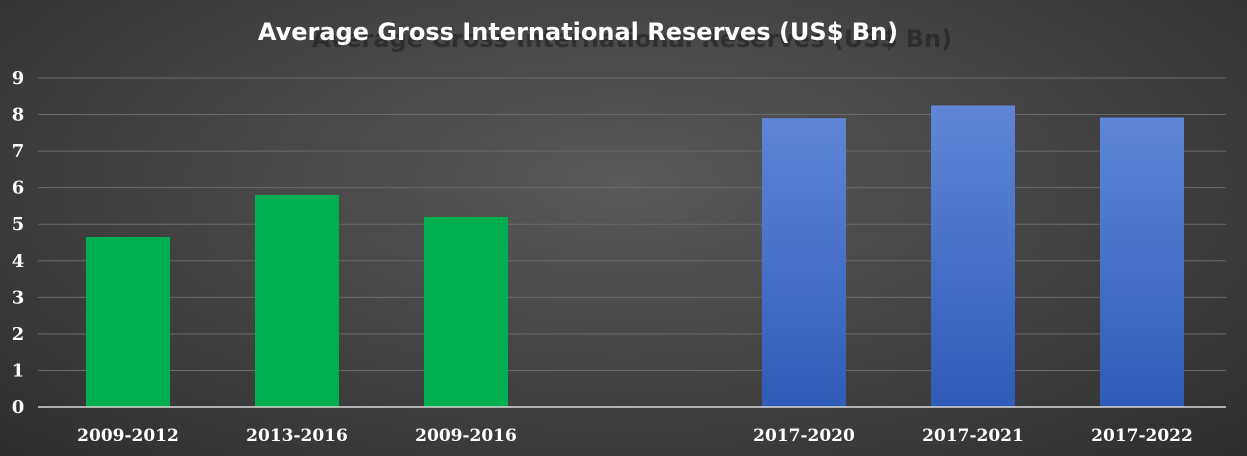 This screenshot has height=456, width=1247. What do you see at coordinates (18, 243) in the screenshot?
I see `y-axis-ticks: 0 1 2 3 4 5 6 7 8 9` at bounding box center [18, 243].